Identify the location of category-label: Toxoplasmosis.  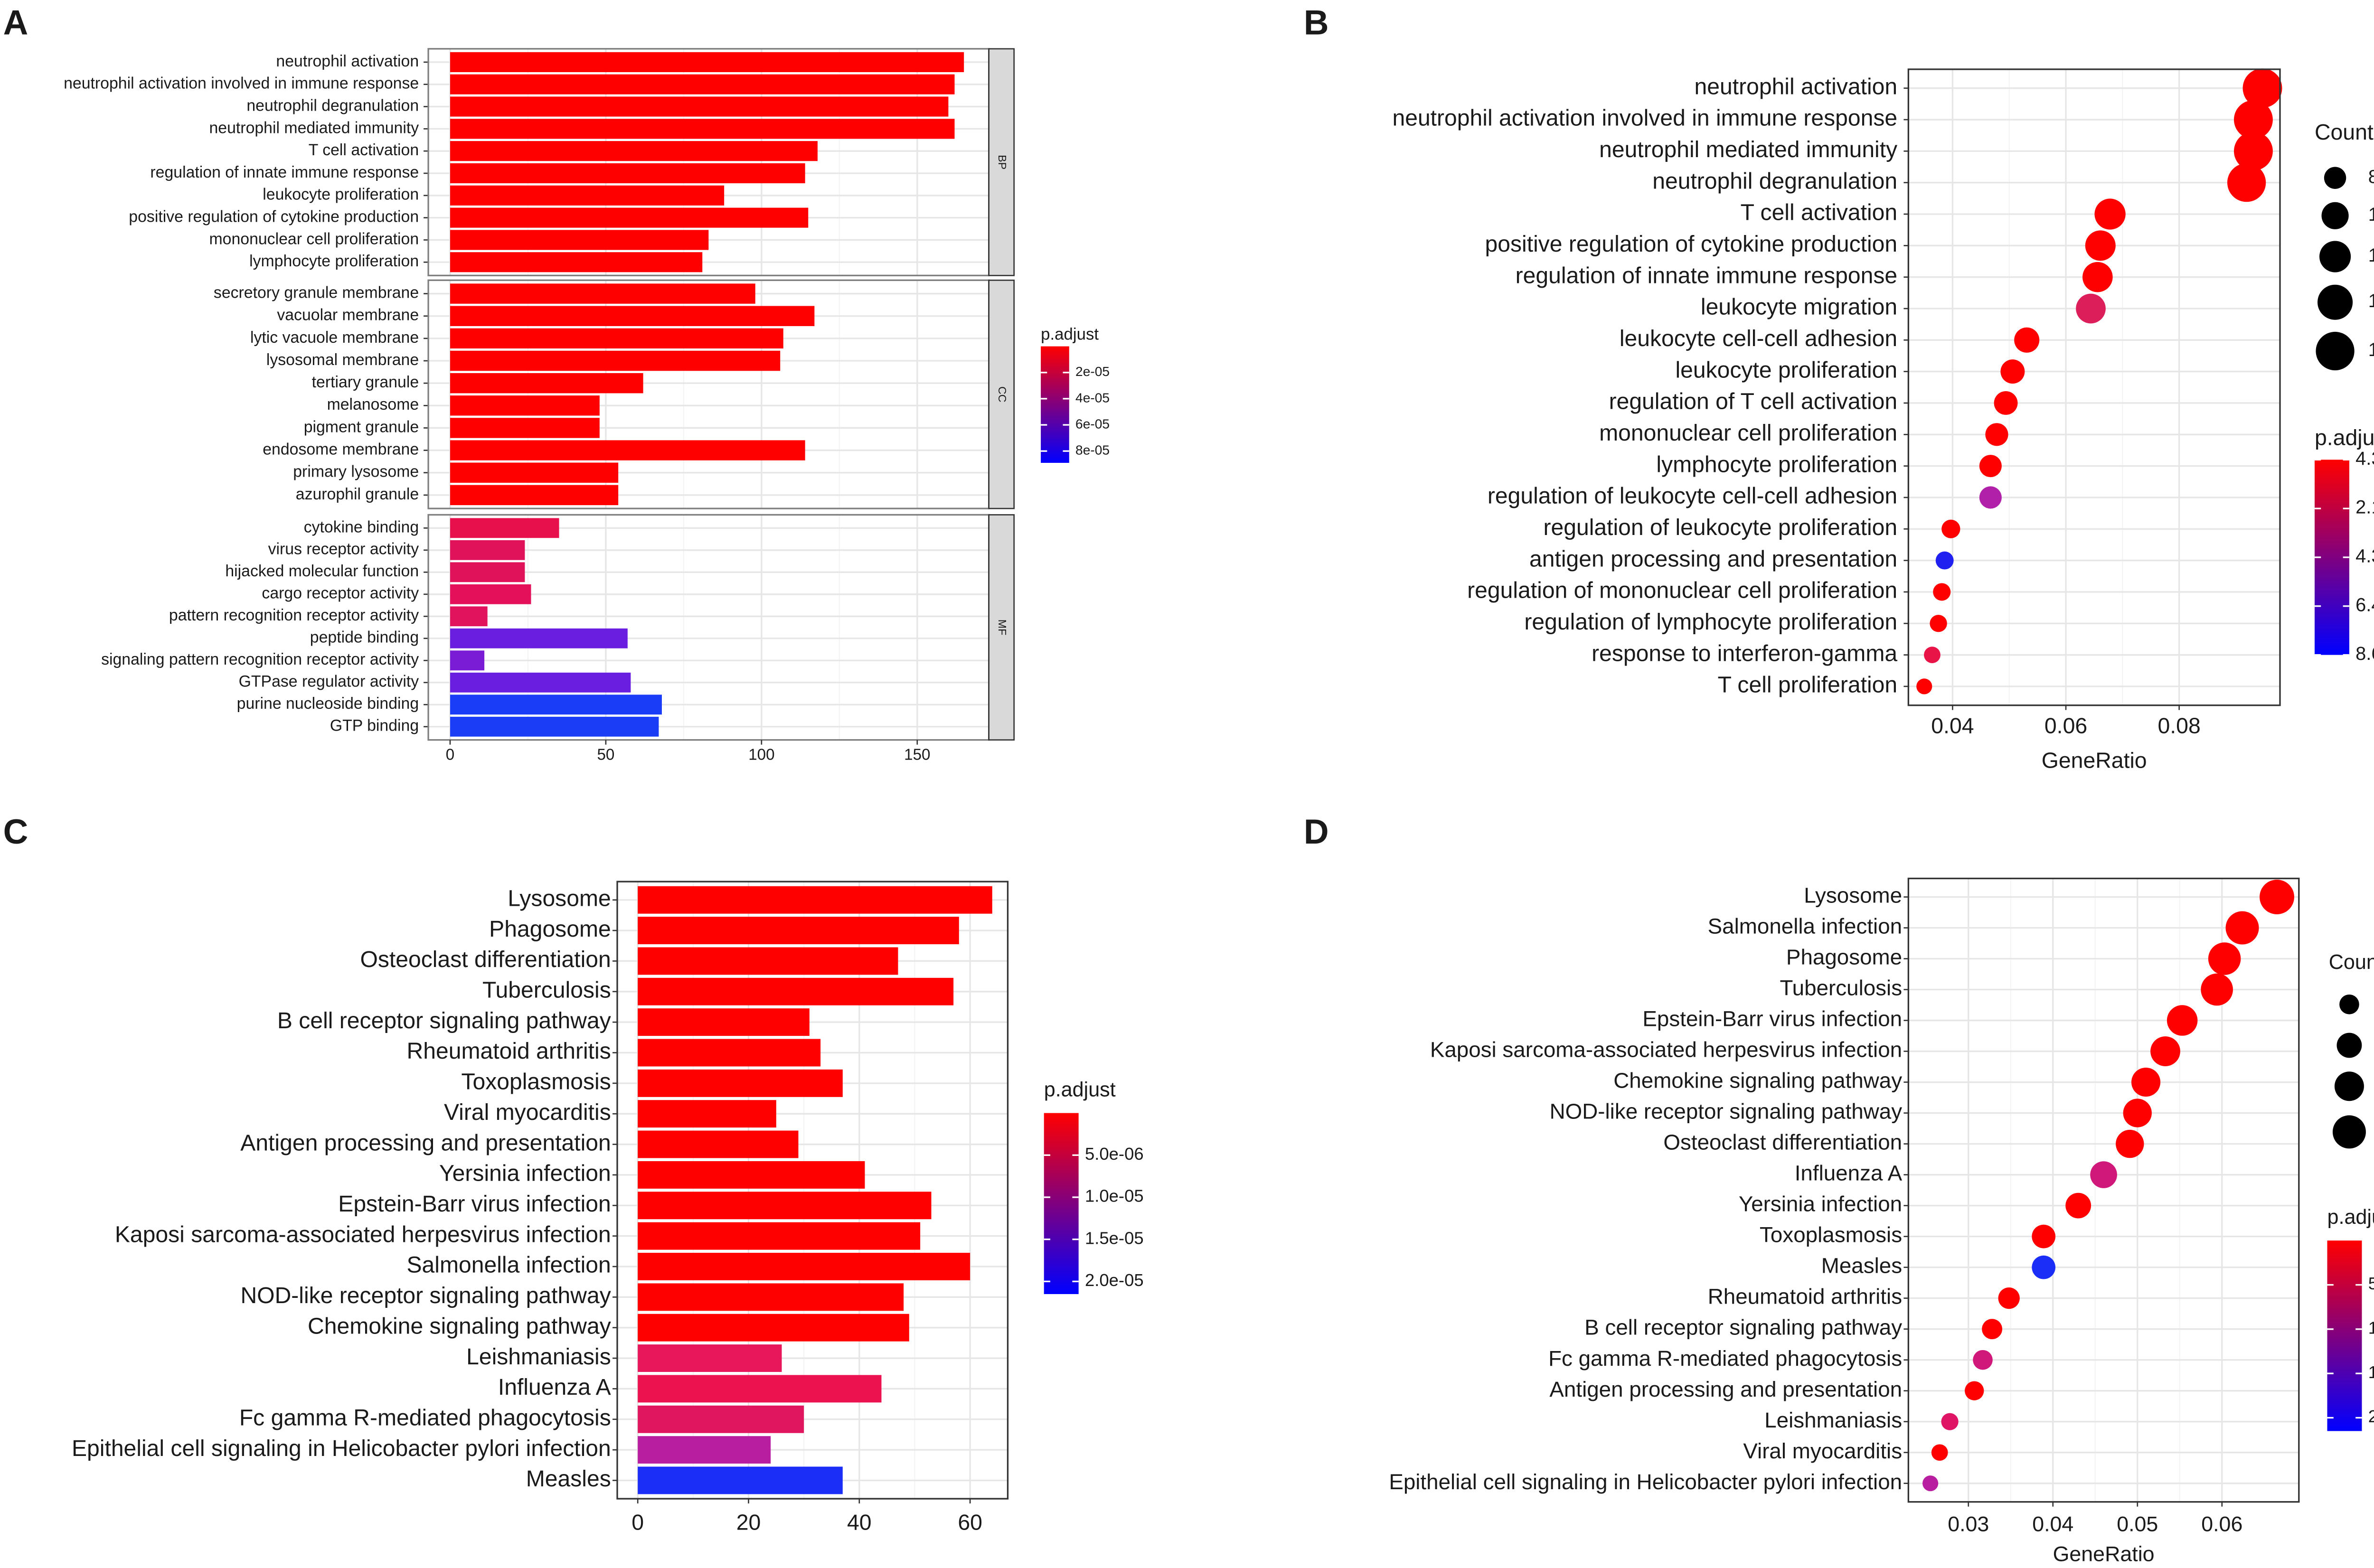
(536, 1082).